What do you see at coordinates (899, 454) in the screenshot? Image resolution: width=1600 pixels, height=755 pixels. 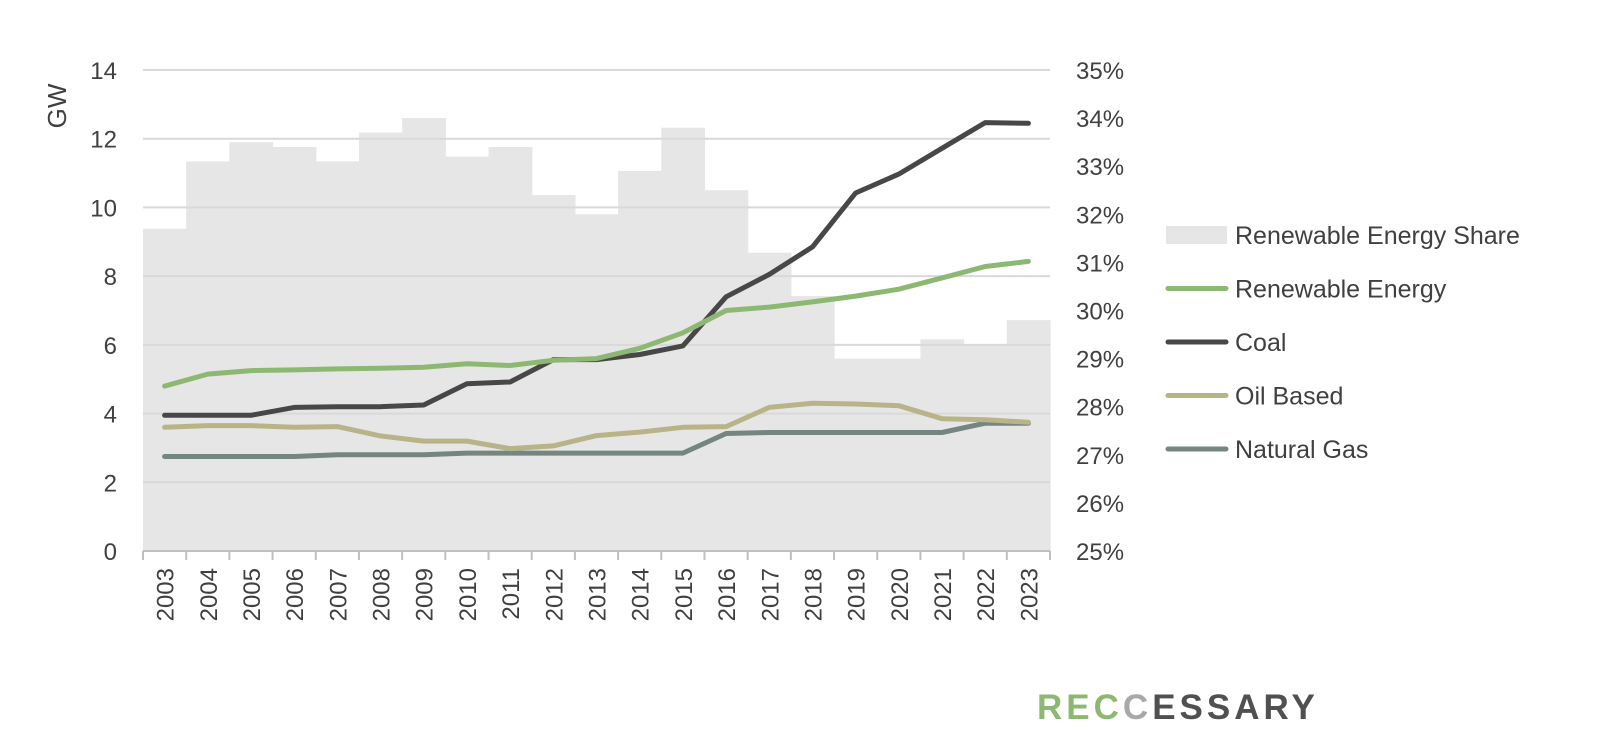 I see `share-bar-2020` at bounding box center [899, 454].